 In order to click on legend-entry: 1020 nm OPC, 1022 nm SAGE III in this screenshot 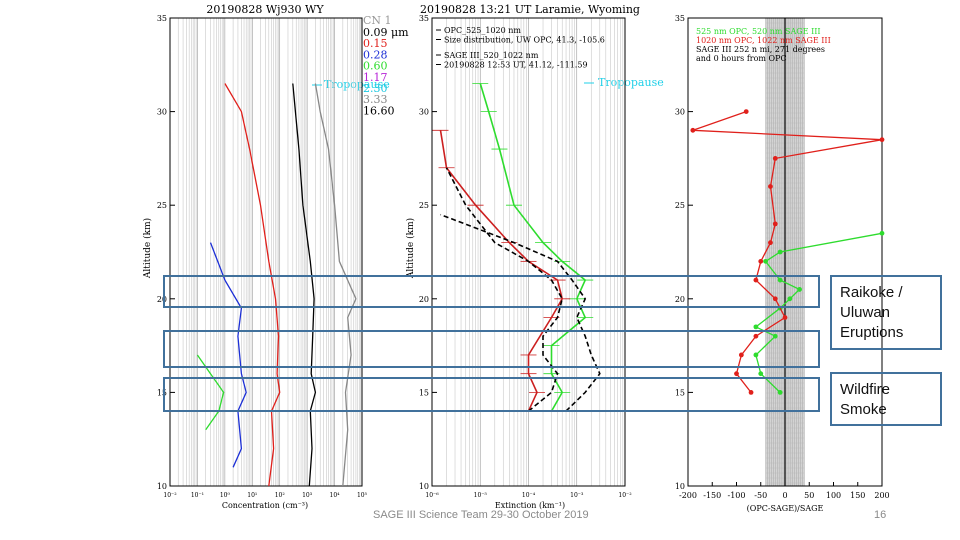, I will do `click(763, 40)`.